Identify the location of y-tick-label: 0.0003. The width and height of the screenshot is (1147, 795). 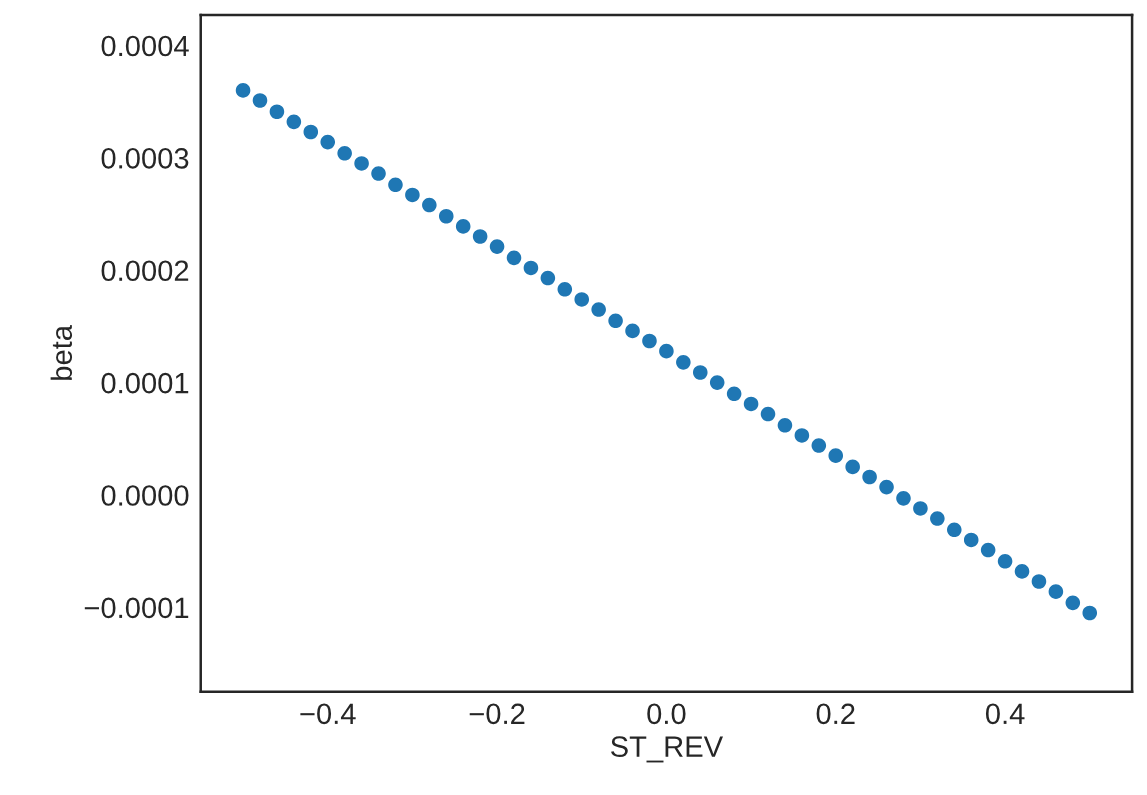
(145, 158).